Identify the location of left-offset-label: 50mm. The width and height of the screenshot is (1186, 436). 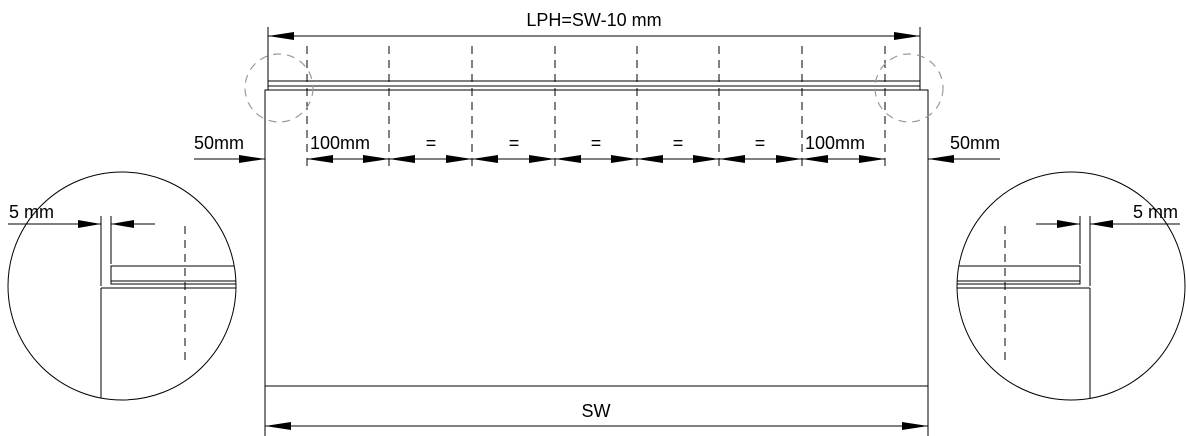
(219, 143).